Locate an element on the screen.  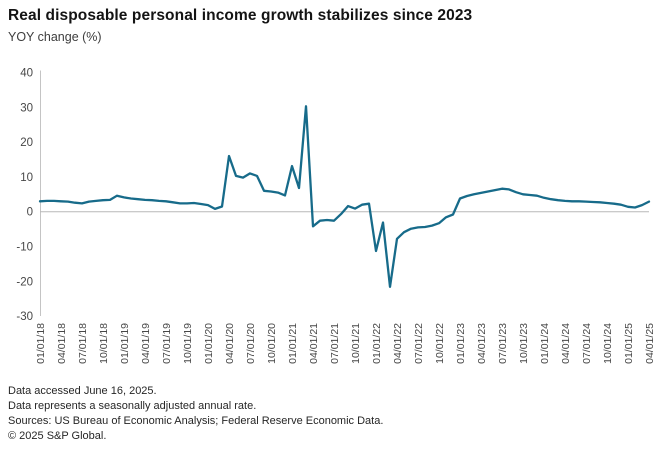
x-tick-label: 01/01/25 is located at coordinates (629, 343).